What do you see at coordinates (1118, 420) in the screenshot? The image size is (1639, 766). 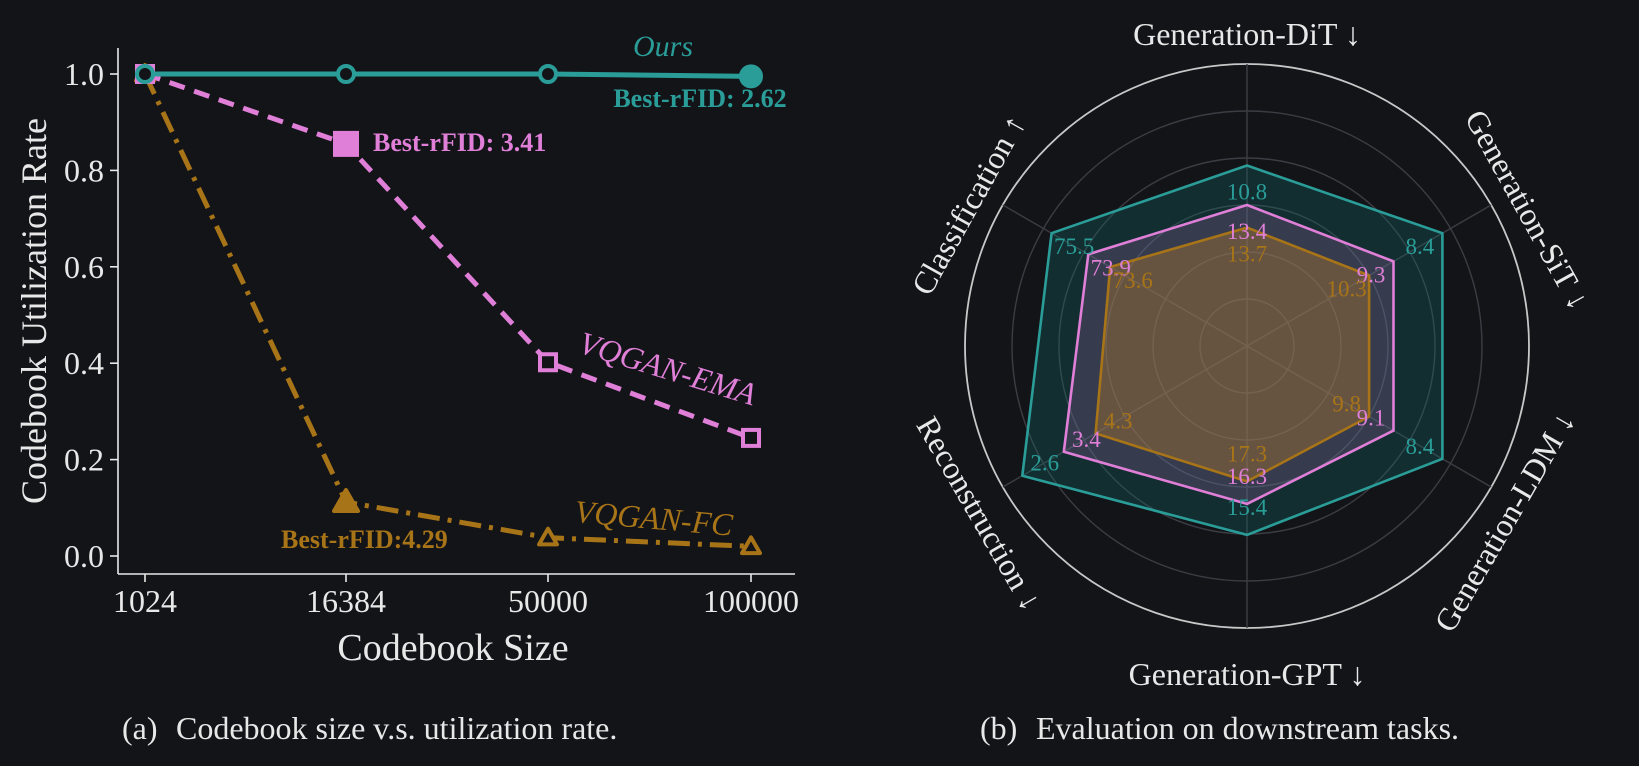 I see `radar-value-label: 4.3` at bounding box center [1118, 420].